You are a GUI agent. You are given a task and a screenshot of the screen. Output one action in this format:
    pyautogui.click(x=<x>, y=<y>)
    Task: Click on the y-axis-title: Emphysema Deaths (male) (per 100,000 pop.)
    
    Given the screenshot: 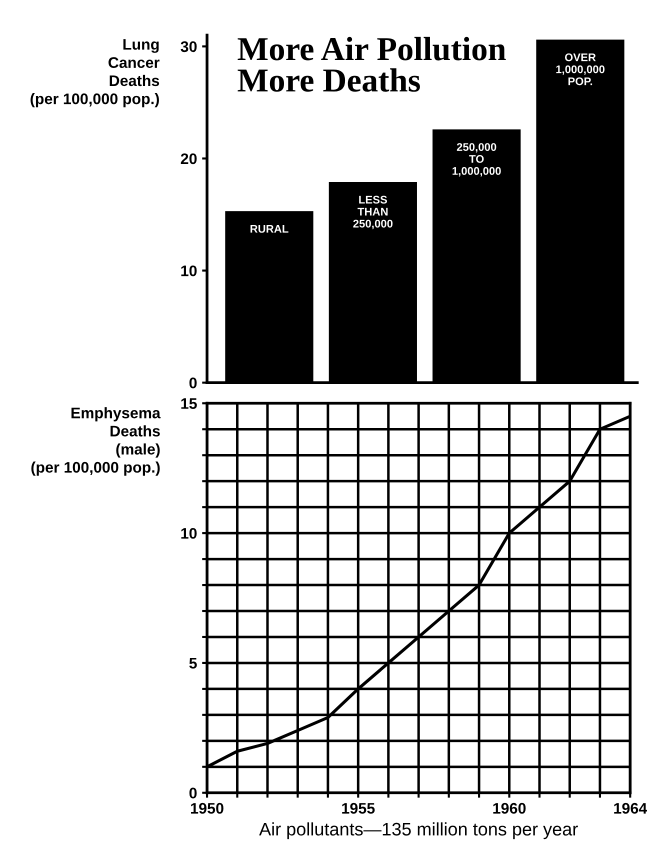 What is the action you would take?
    pyautogui.click(x=96, y=441)
    